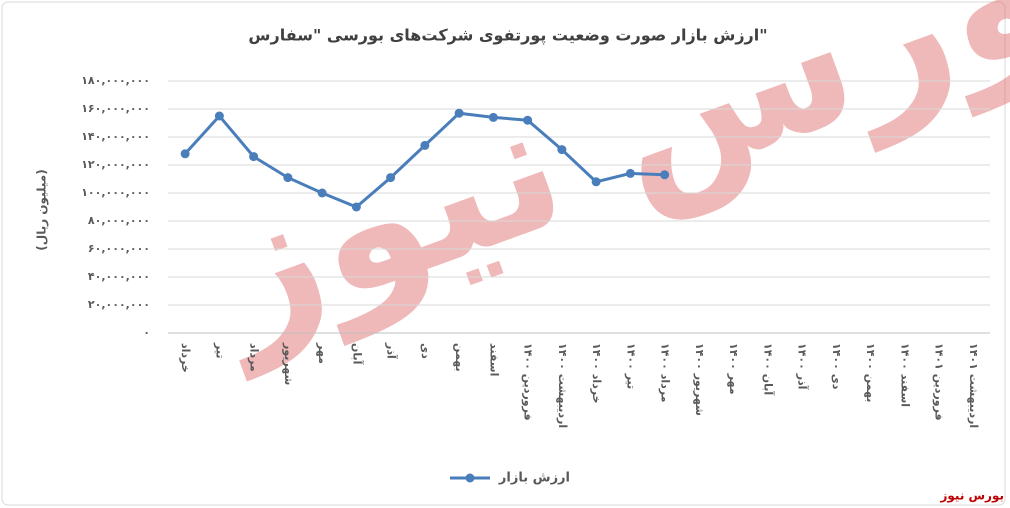  I want to click on x-tick-label: مهر, so click(322, 353).